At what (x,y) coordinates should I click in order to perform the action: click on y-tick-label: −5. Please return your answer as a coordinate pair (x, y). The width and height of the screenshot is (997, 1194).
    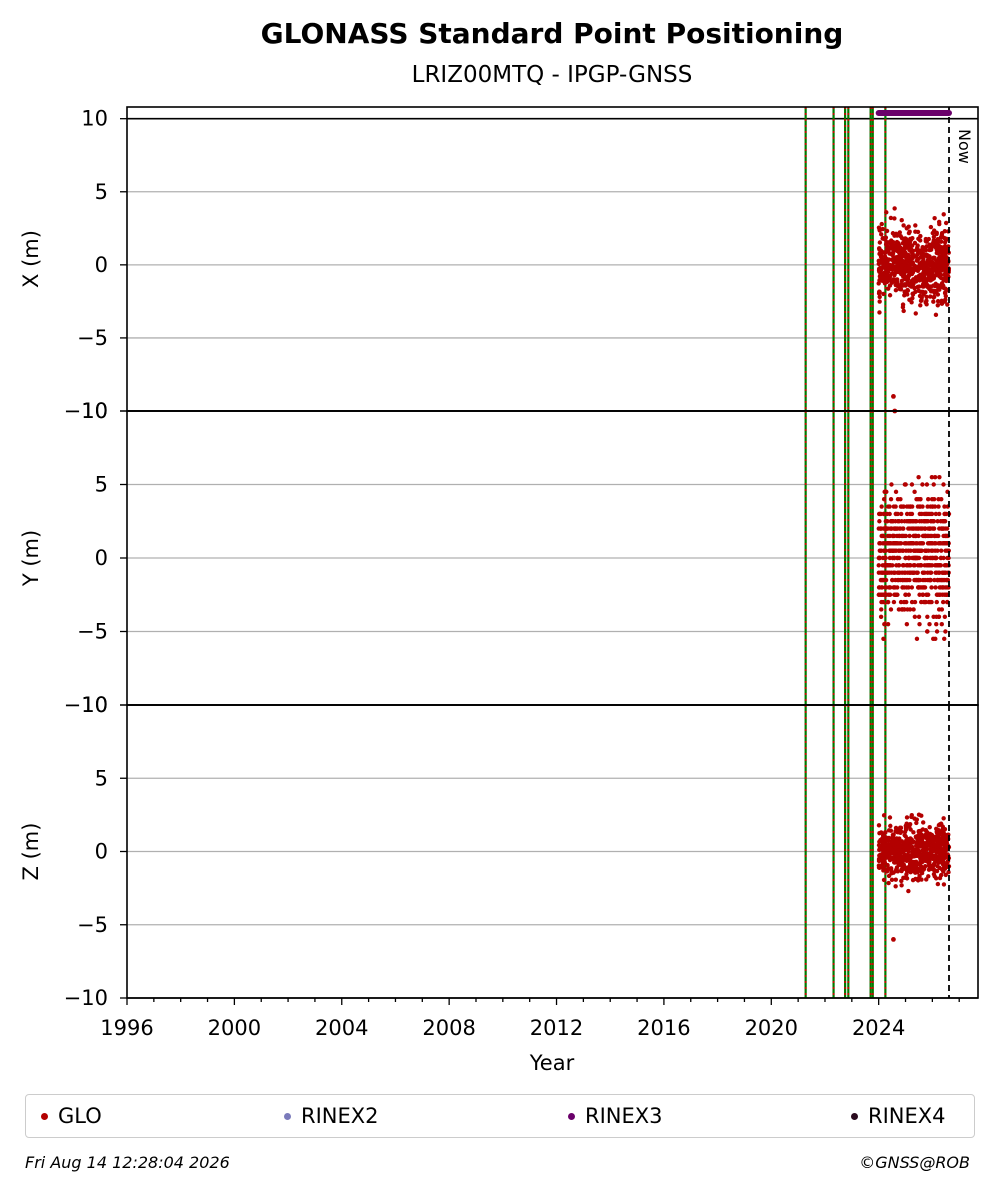
    Looking at the image, I should click on (92, 632).